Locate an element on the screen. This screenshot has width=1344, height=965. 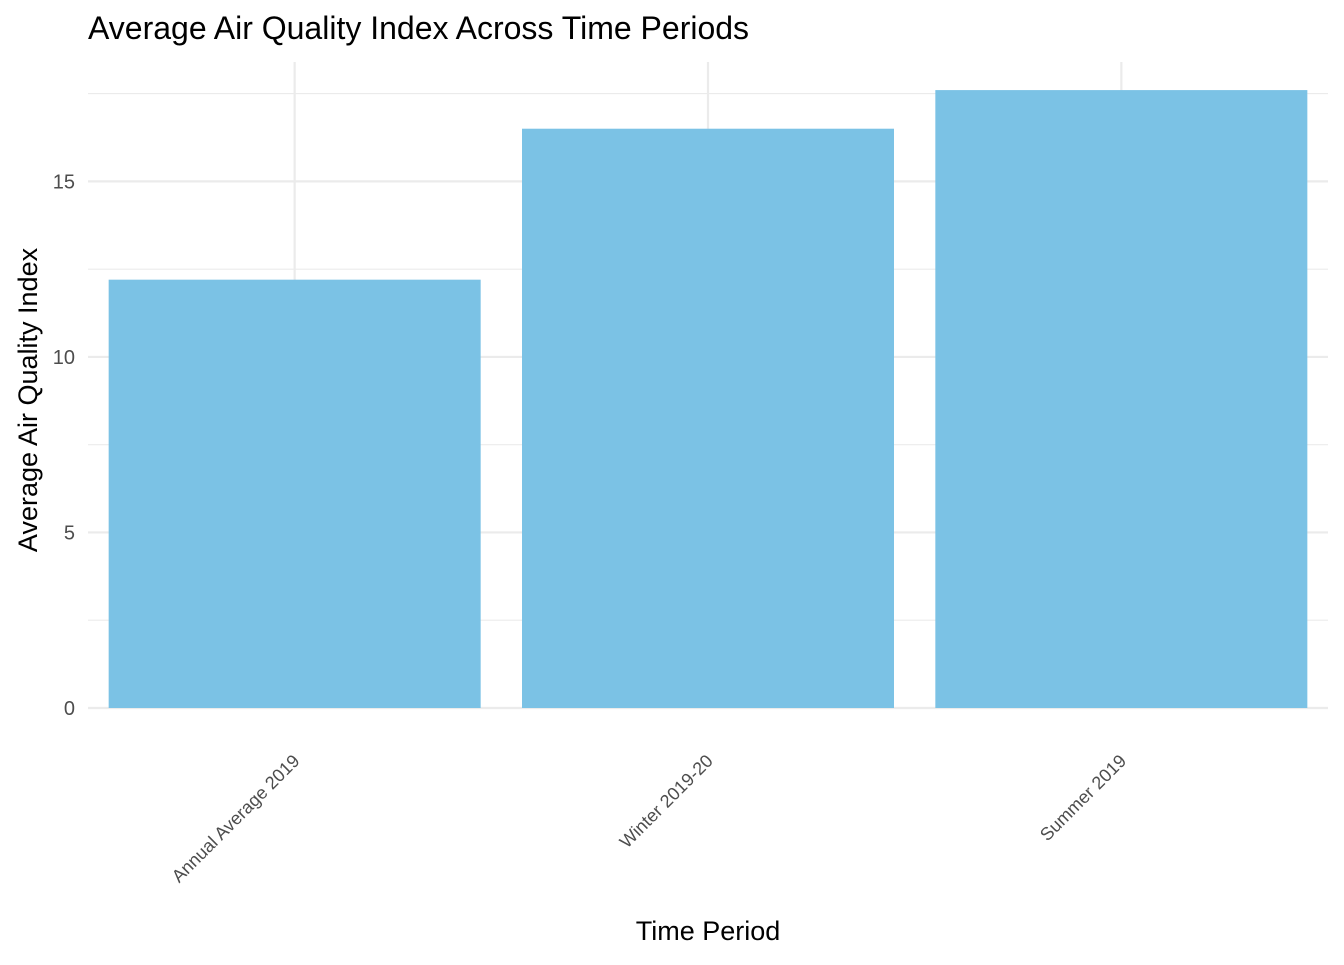
x-axis-title: Time Period is located at coordinates (708, 931).